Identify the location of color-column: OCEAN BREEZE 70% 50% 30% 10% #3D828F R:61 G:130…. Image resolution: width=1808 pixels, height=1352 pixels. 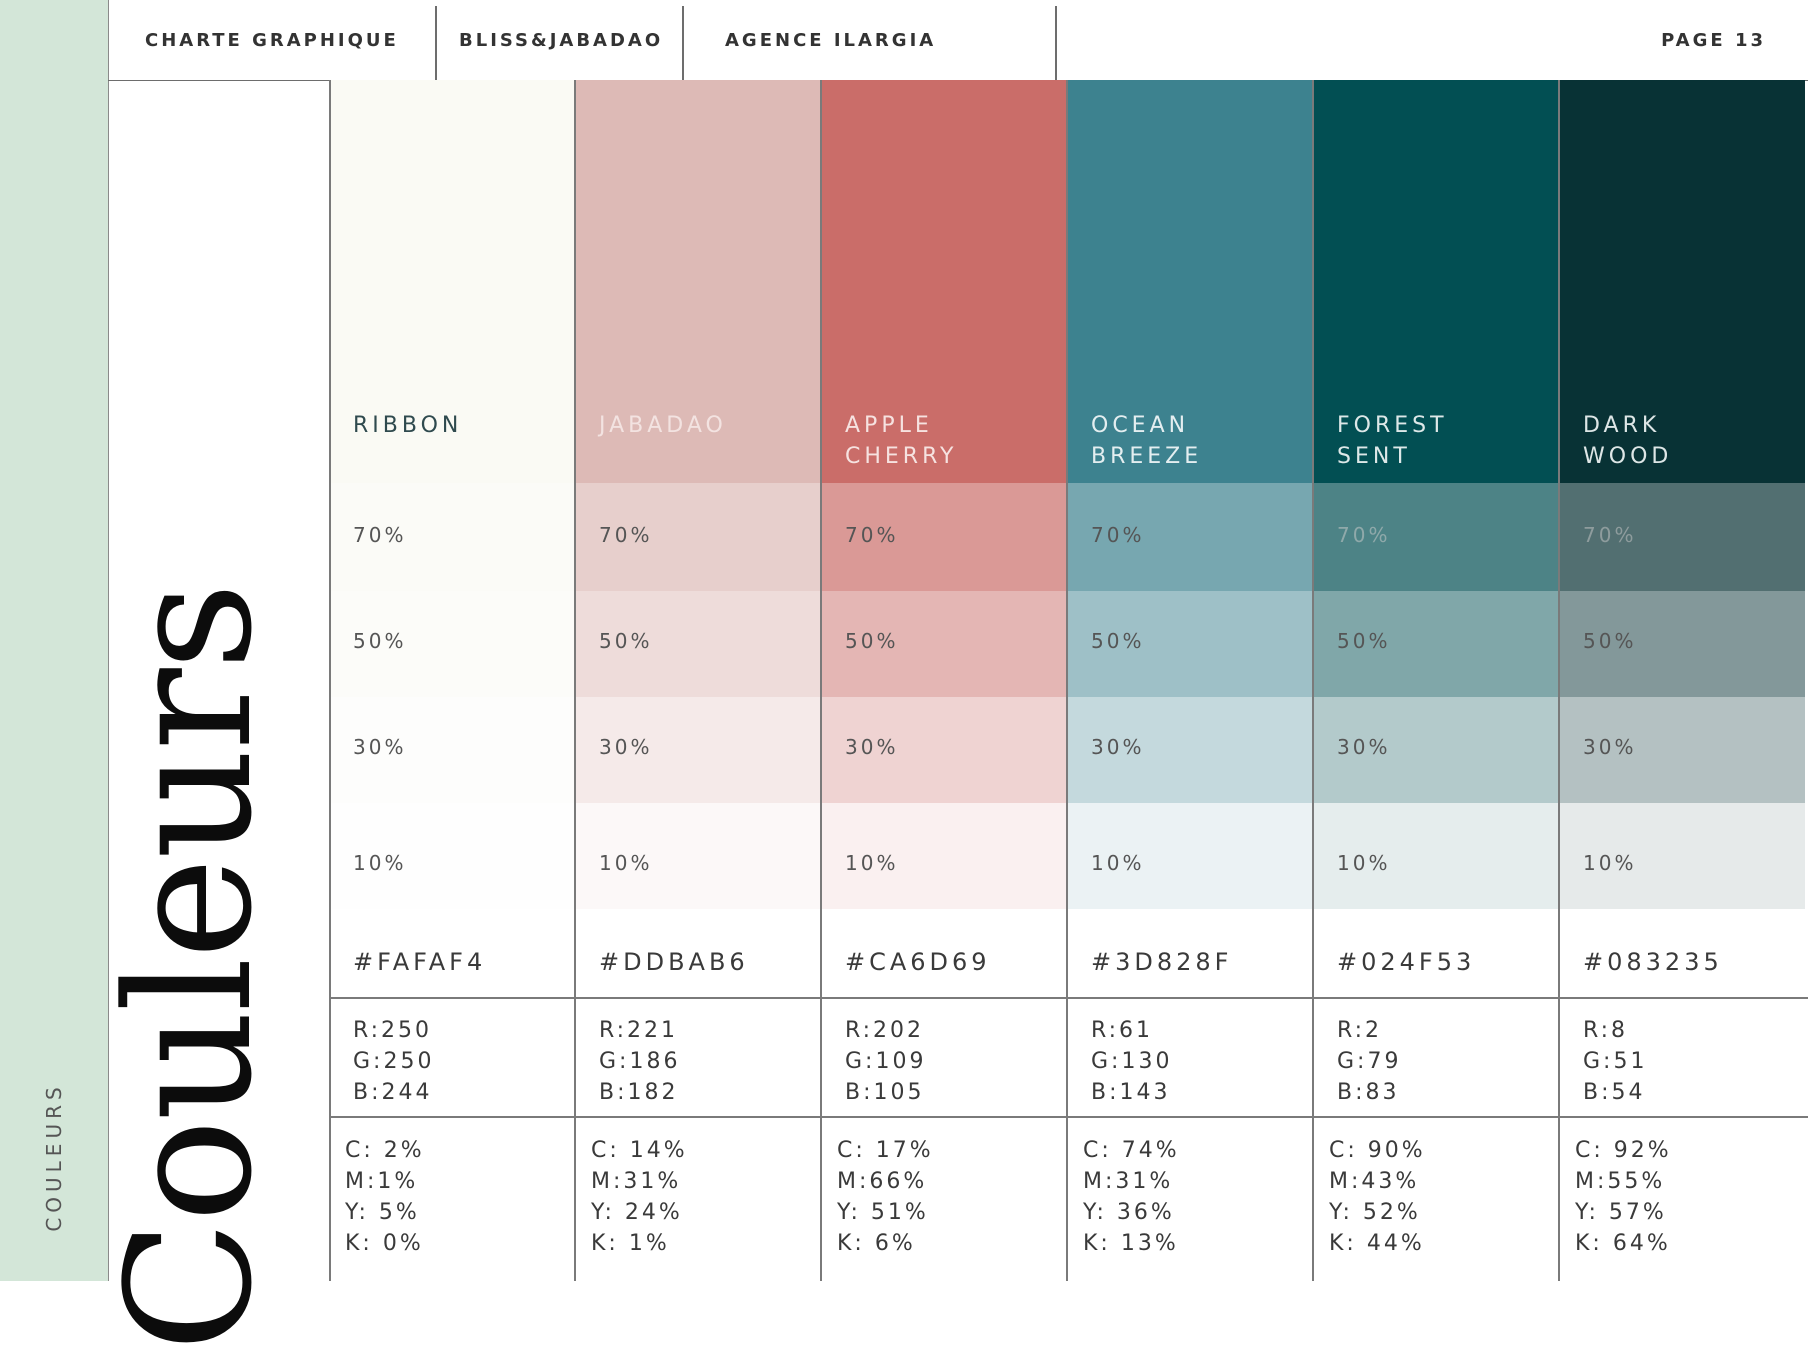
(1190, 680).